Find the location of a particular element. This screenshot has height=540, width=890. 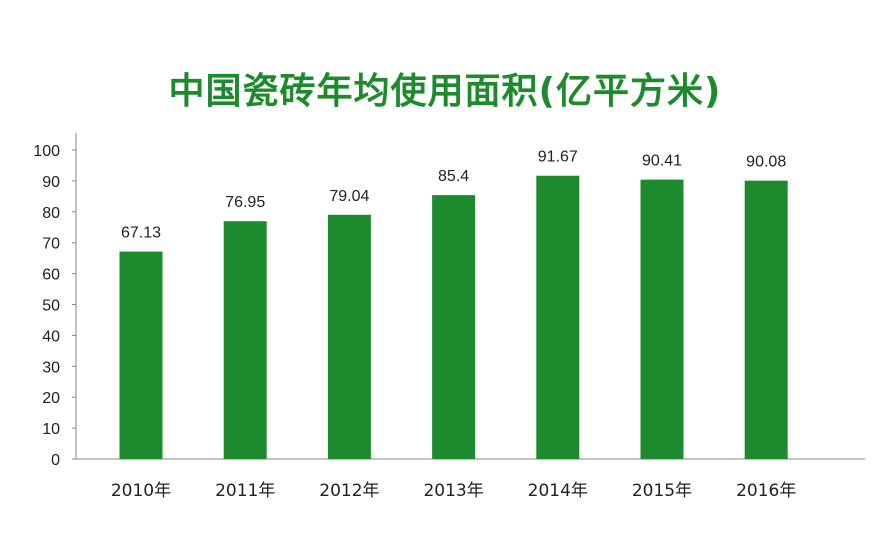

chart-title: 中国瓷砖年均使用面积(亿平方米) is located at coordinates (445, 91).